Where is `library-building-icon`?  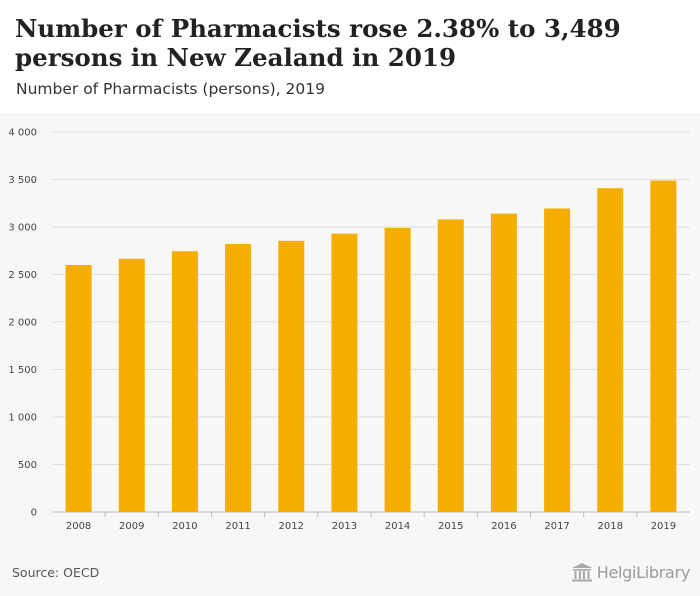 library-building-icon is located at coordinates (581, 572).